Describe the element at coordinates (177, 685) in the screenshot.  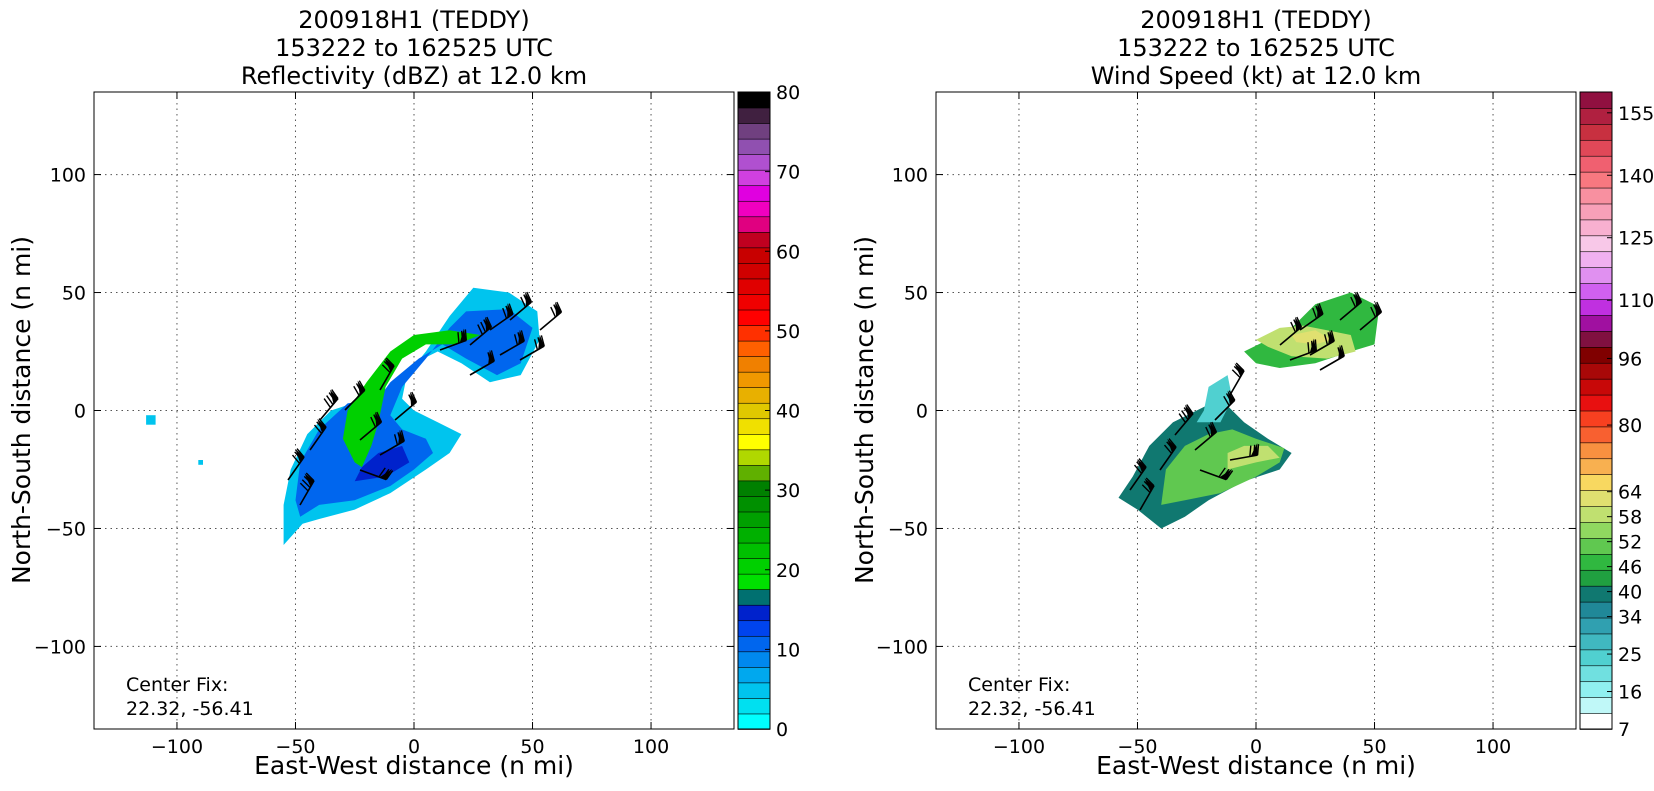
I see `center-fix-label: Center Fix:` at that location.